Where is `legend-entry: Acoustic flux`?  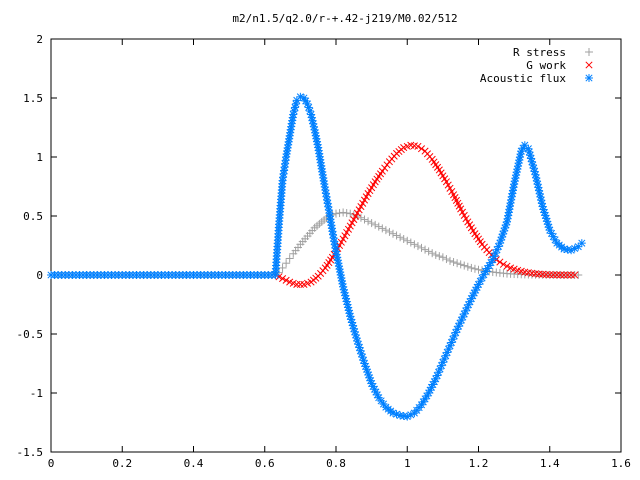
legend-entry: Acoustic flux is located at coordinates (536, 78).